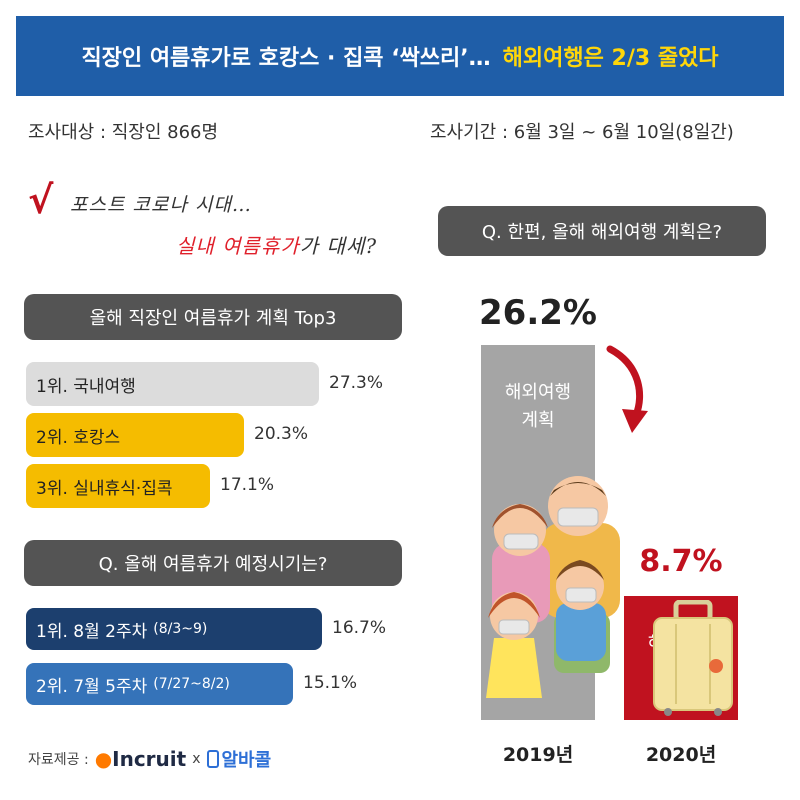  Describe the element at coordinates (578, 506) in the screenshot. I see `father-head` at that location.